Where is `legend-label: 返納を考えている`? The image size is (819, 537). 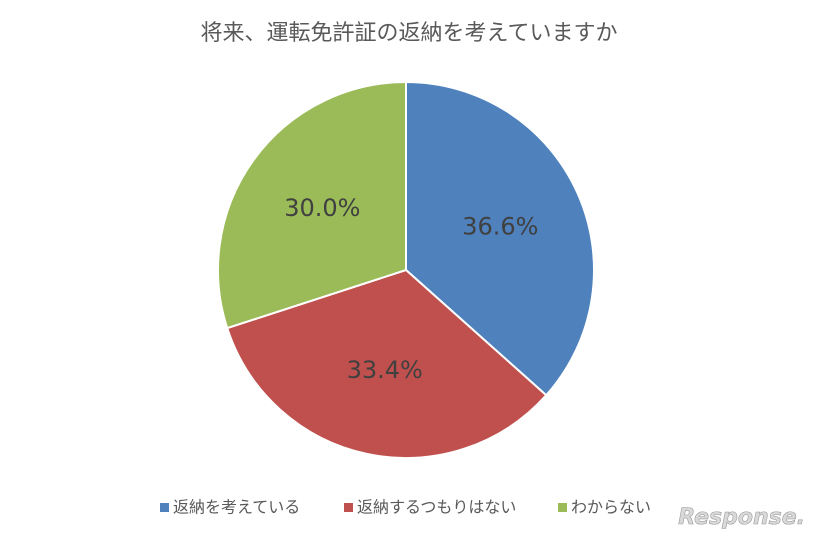
legend-label: 返納を考えている is located at coordinates (236, 507).